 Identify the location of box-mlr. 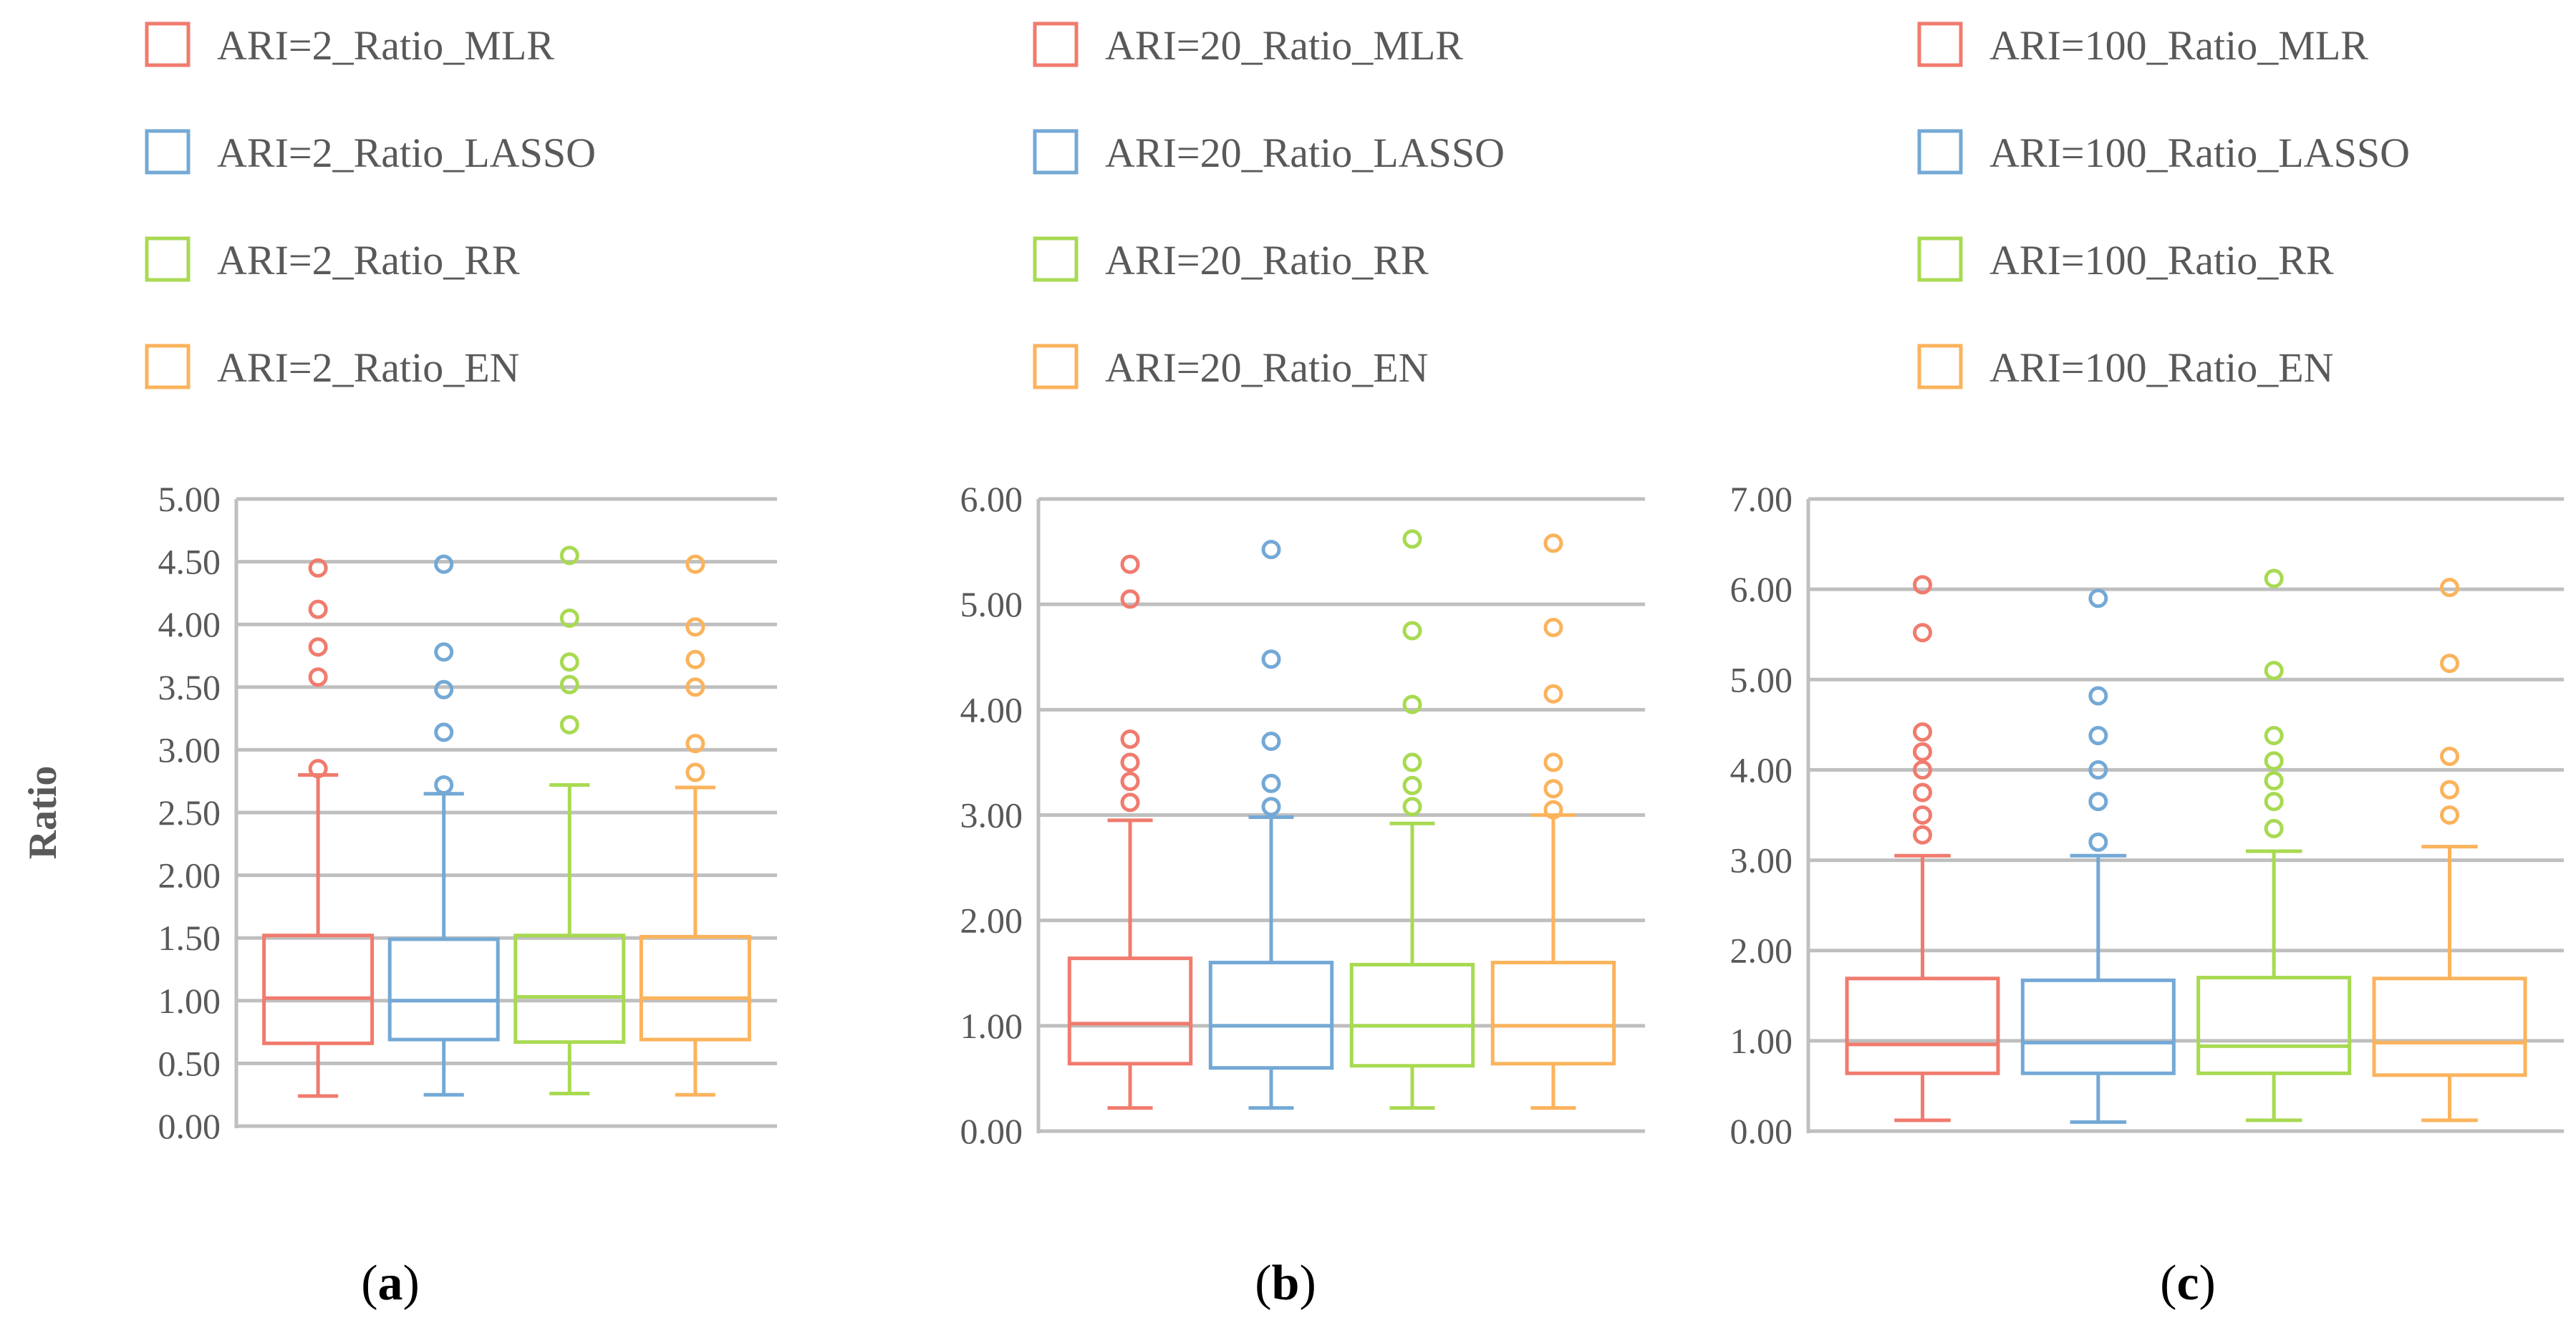
(318, 828).